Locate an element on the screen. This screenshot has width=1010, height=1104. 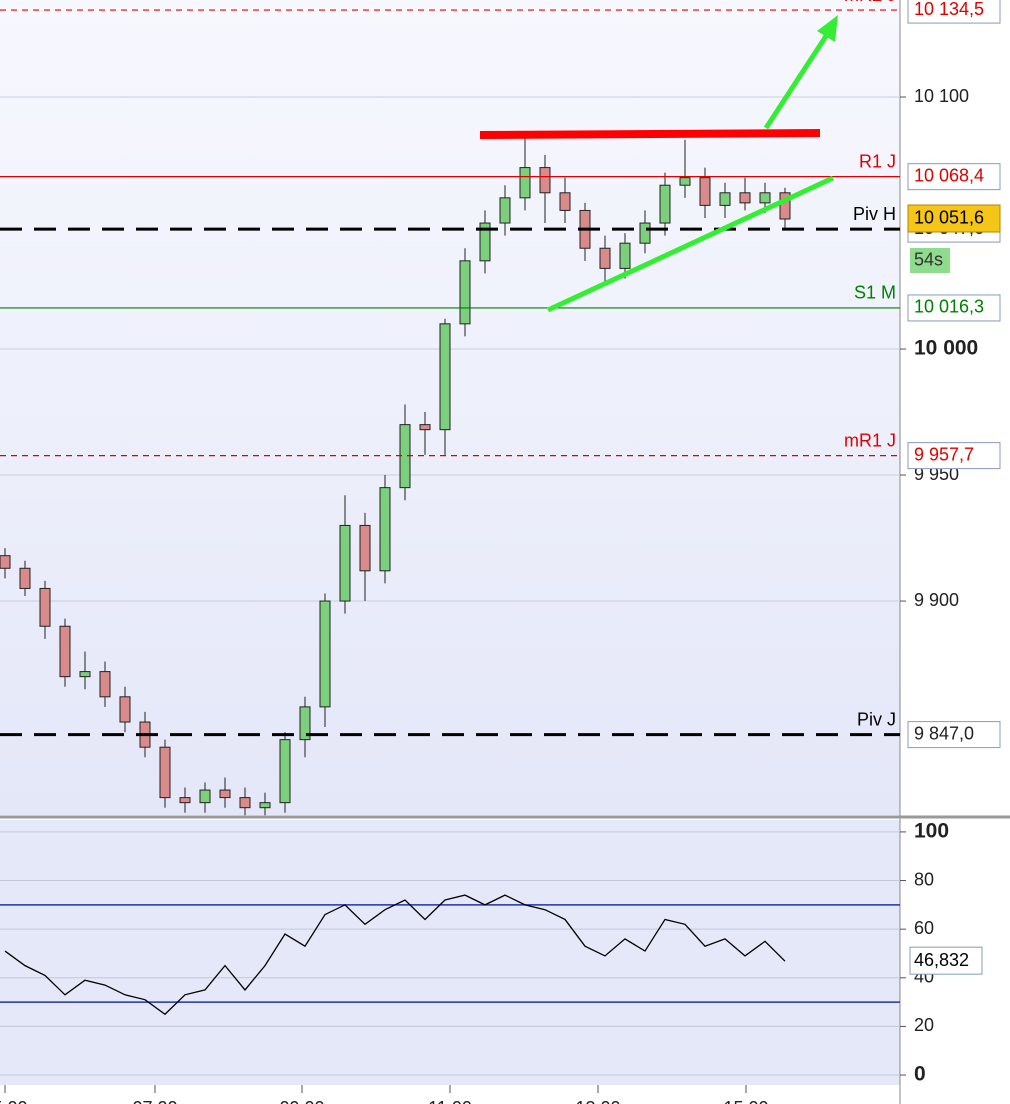
rsi-line is located at coordinates (395, 955).